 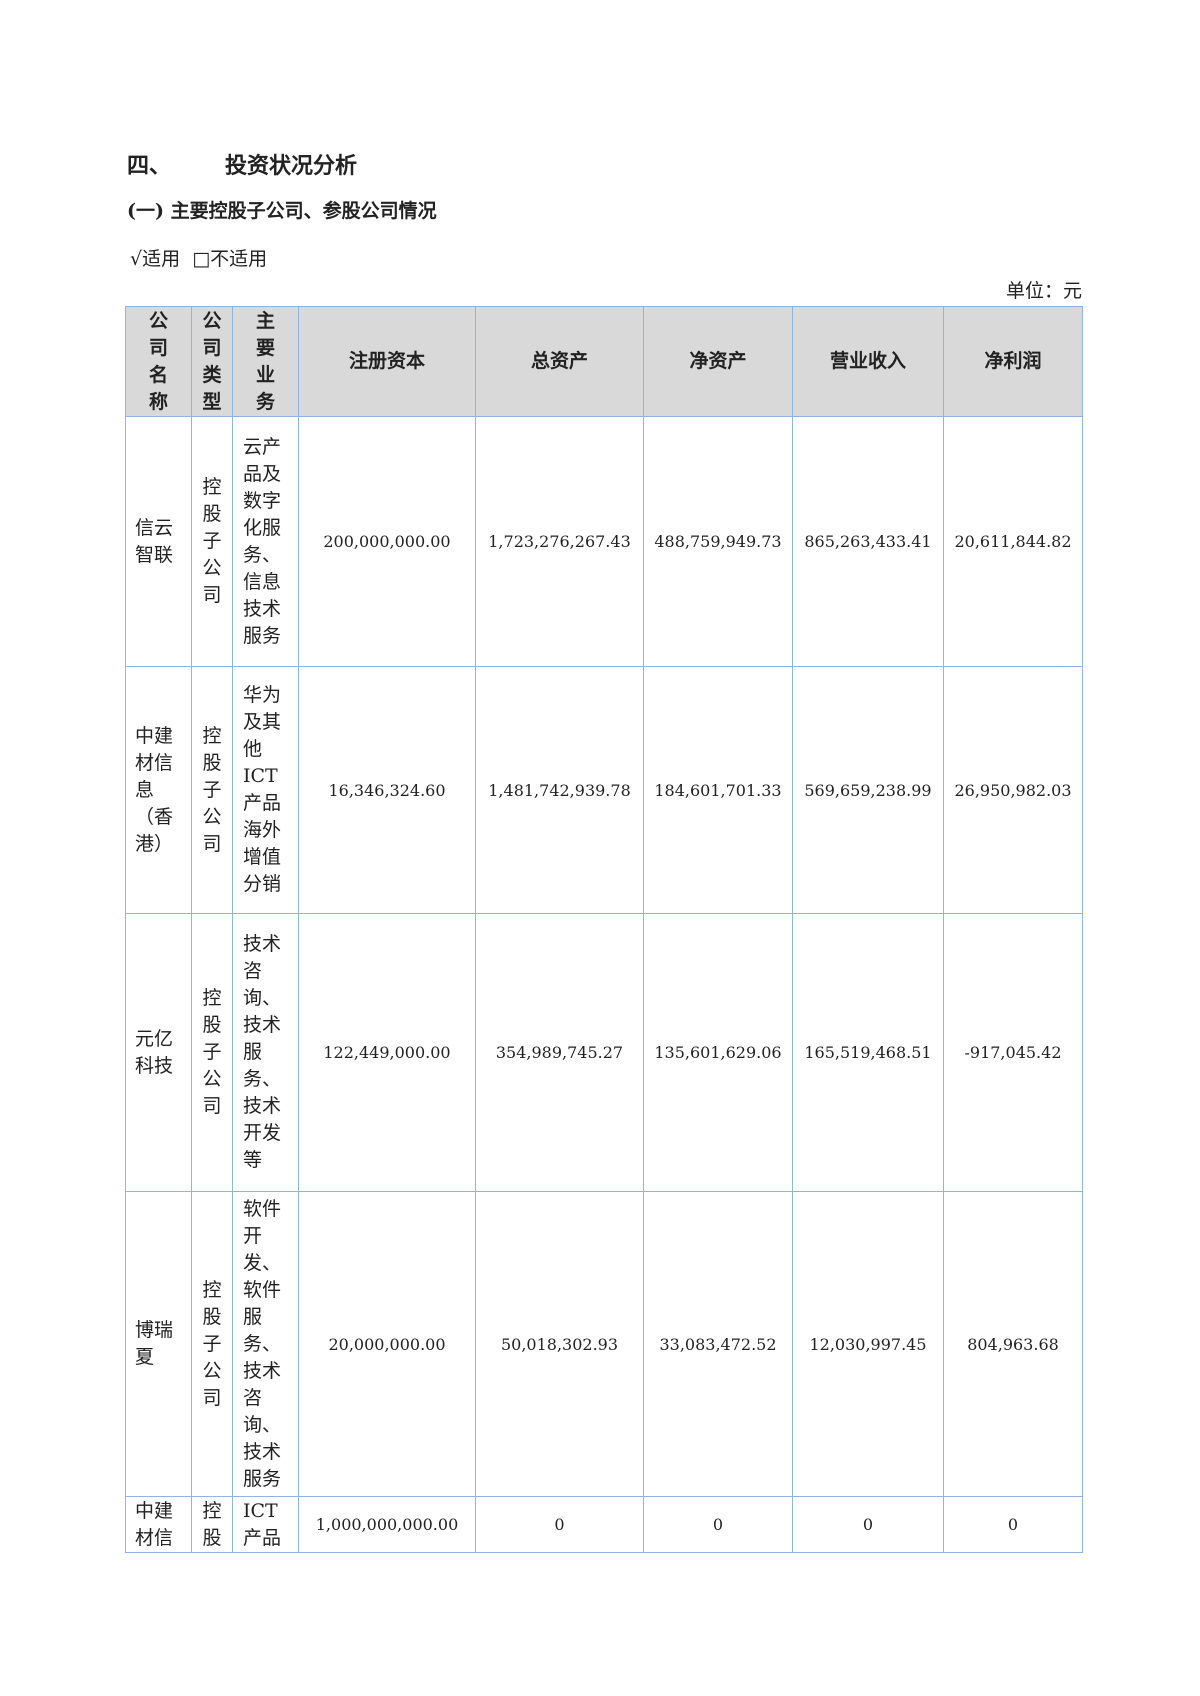 What do you see at coordinates (212, 374) in the screenshot?
I see `text-line: 类` at bounding box center [212, 374].